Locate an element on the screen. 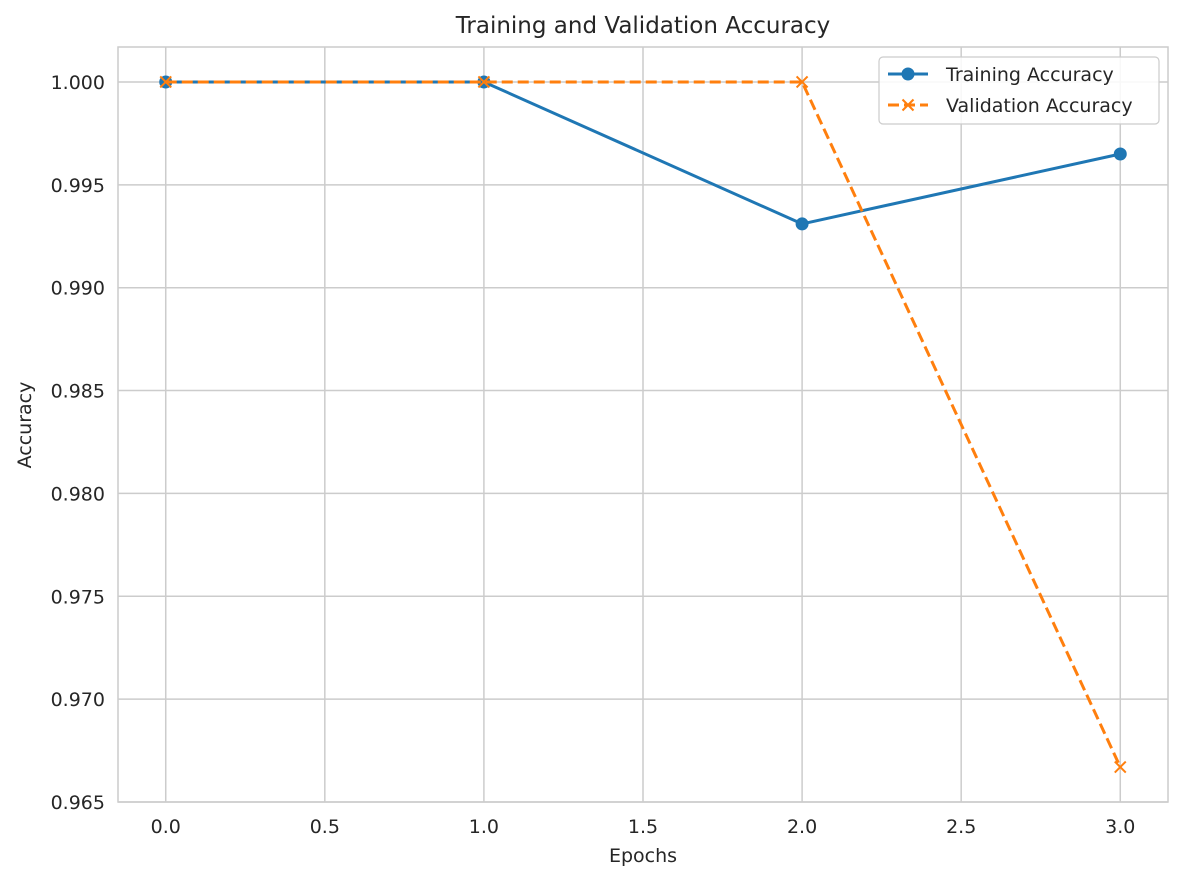 Image resolution: width=1184 pixels, height=885 pixels. y-tick-label: 0.965 is located at coordinates (78, 803).